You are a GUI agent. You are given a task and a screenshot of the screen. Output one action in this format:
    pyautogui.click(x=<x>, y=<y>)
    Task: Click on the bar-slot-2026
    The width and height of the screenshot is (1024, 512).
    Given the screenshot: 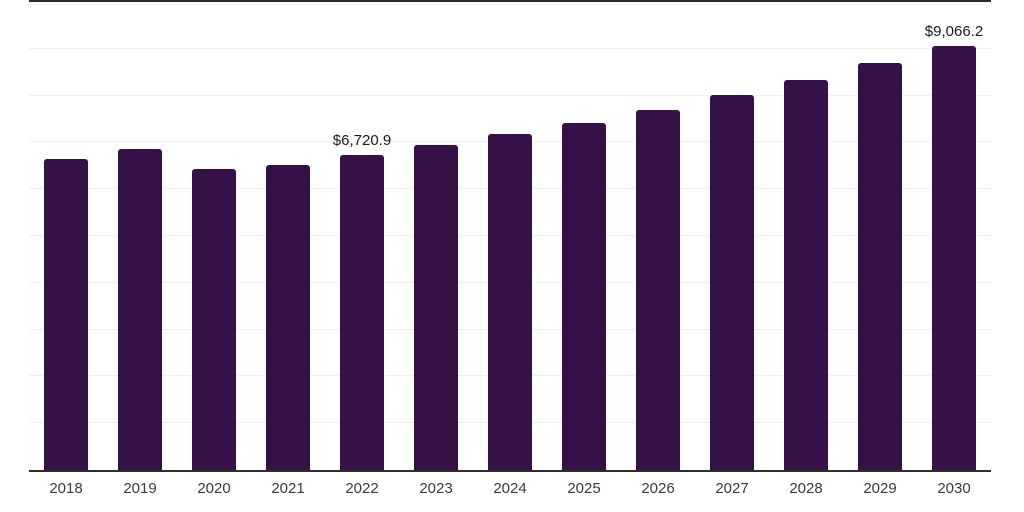 What is the action you would take?
    pyautogui.click(x=658, y=236)
    